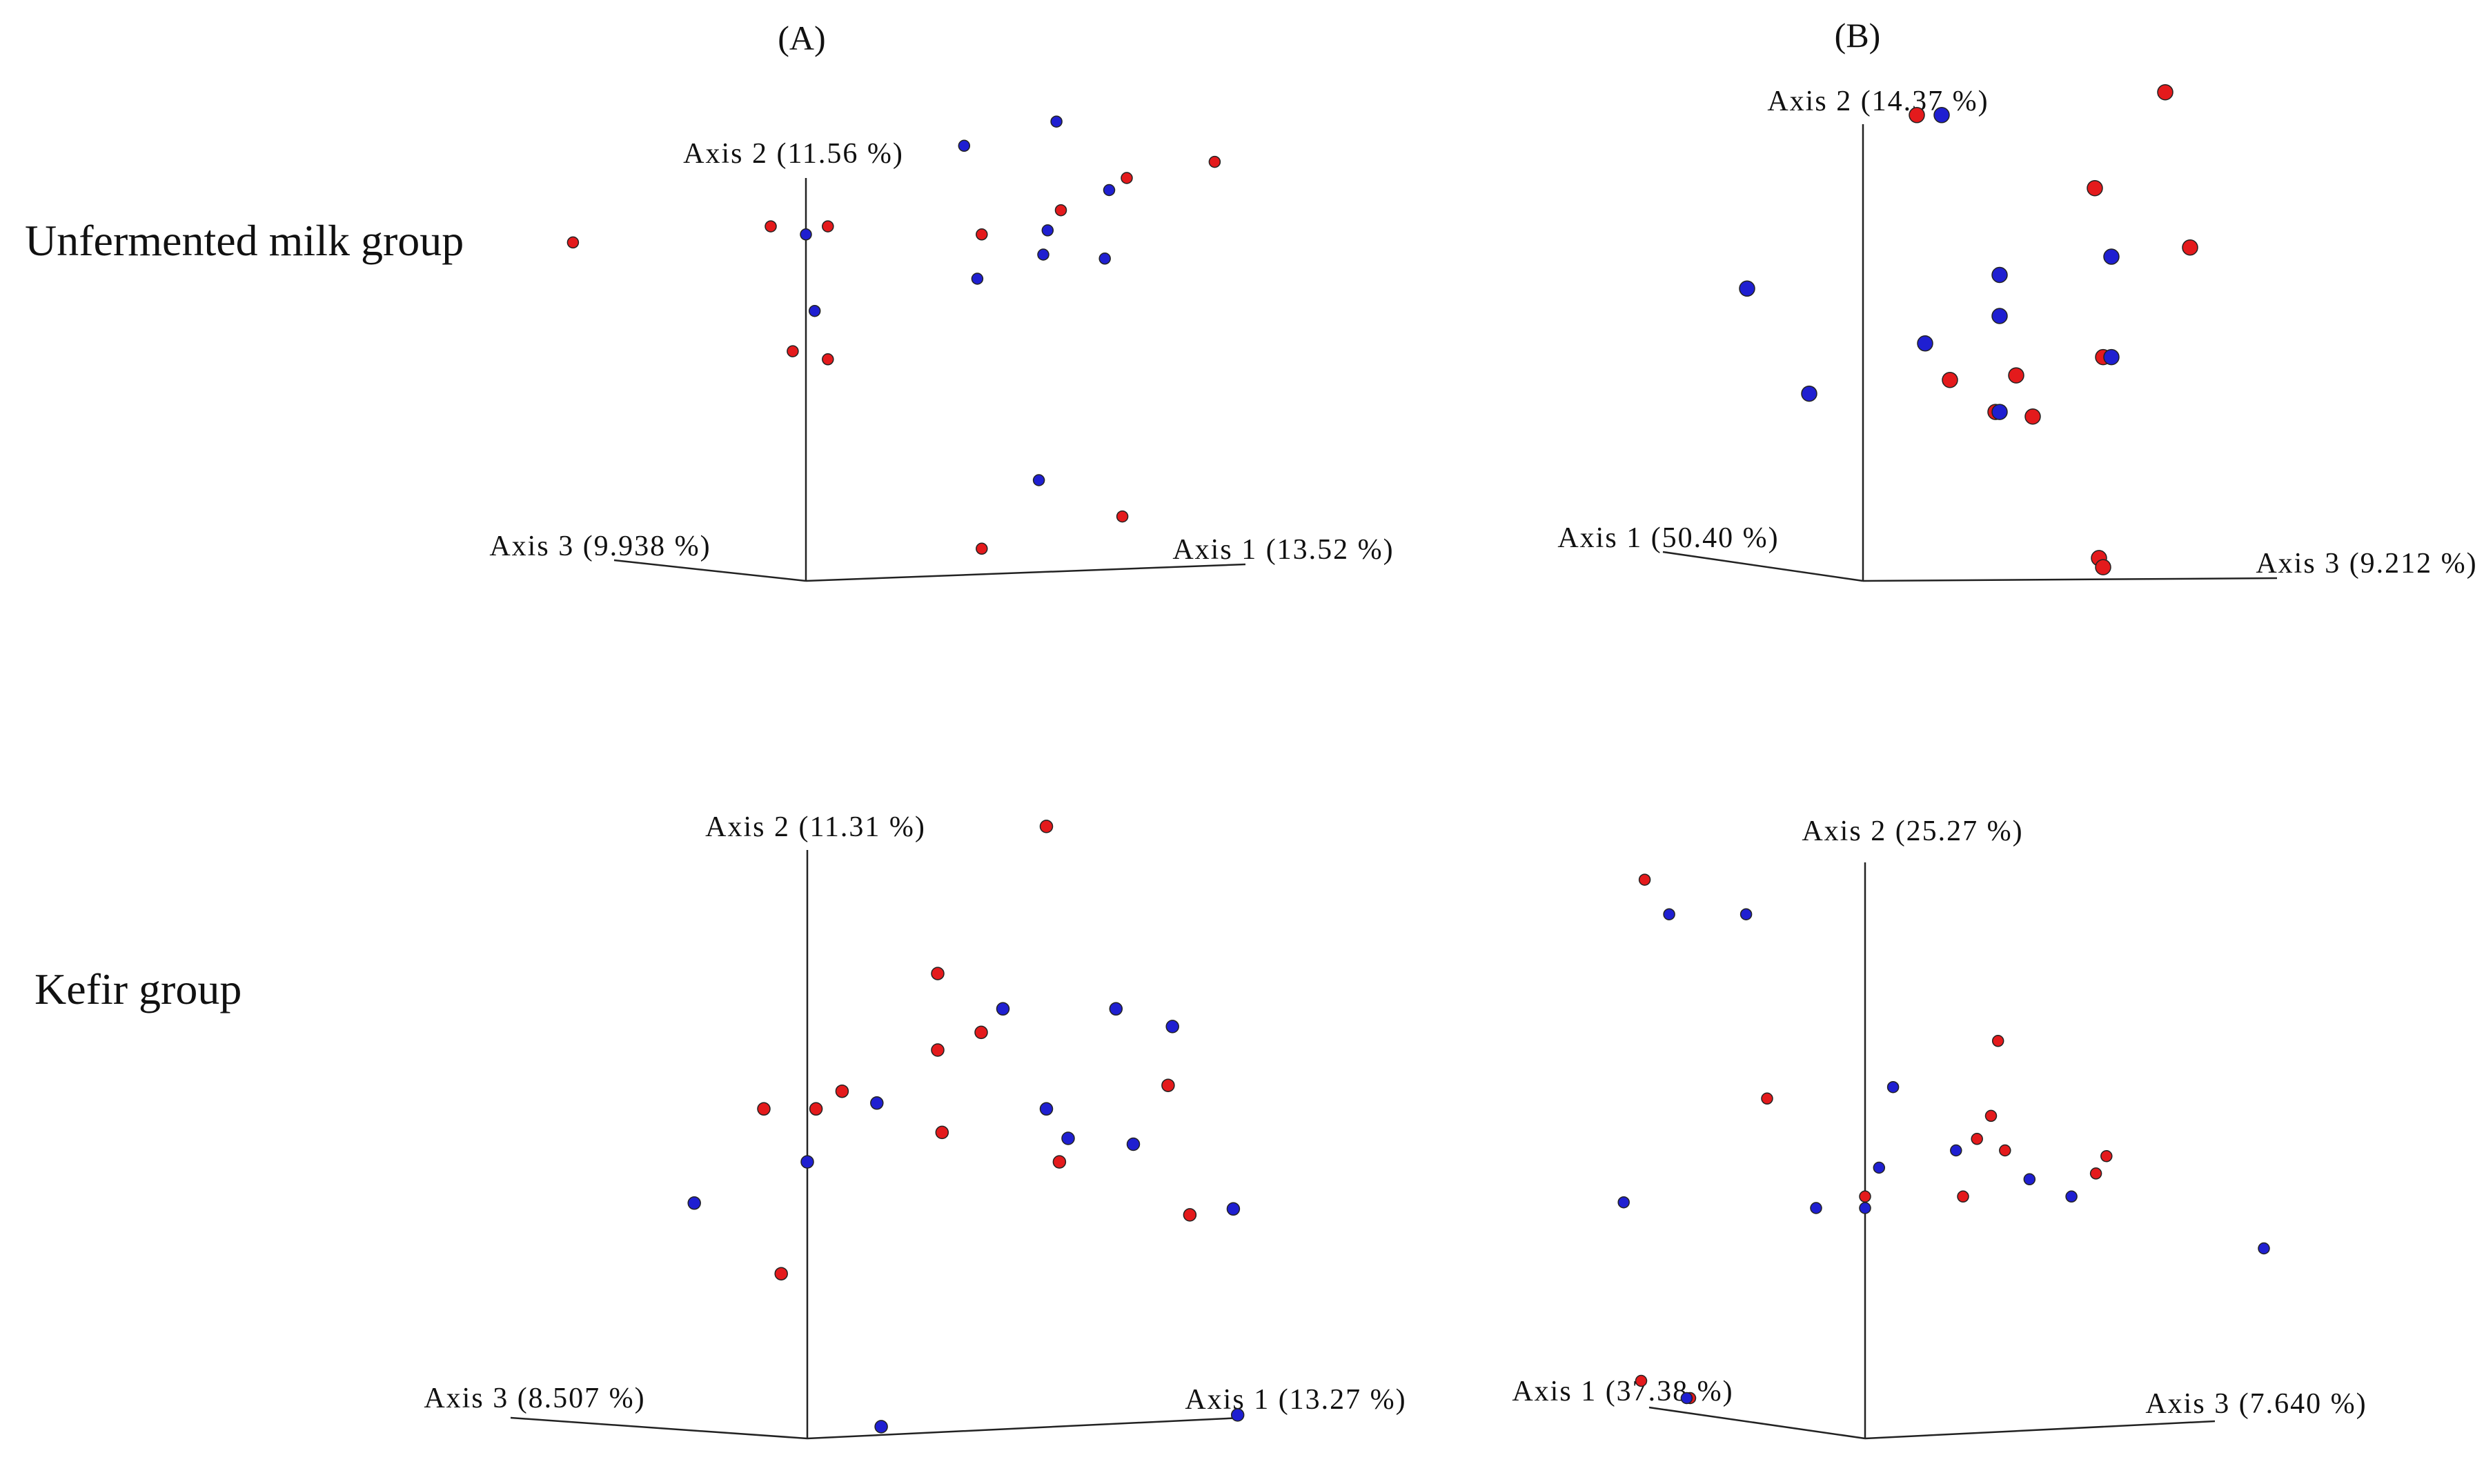  Describe the element at coordinates (815, 827) in the screenshot. I see `axis-2-label: Axis 2 (11.31 %)` at that location.